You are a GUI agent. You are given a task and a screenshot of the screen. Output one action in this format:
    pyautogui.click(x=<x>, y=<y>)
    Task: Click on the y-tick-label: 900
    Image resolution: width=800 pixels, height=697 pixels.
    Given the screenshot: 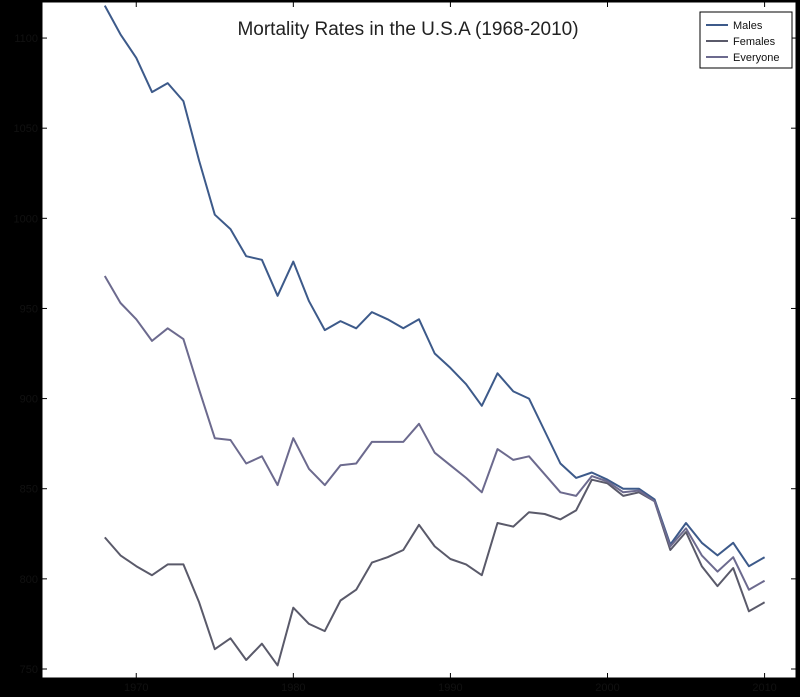 What is the action you would take?
    pyautogui.click(x=29, y=400)
    